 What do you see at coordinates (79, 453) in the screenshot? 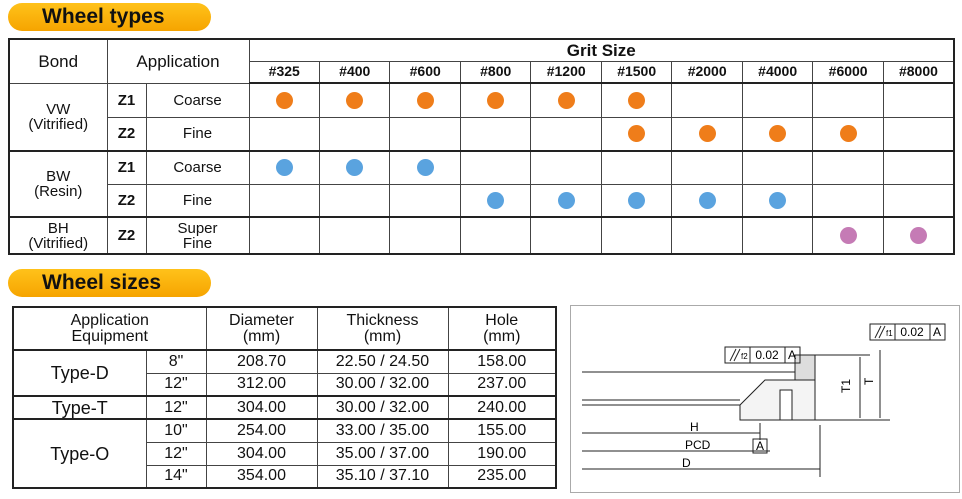
I see `type-cell: Type-O` at bounding box center [79, 453].